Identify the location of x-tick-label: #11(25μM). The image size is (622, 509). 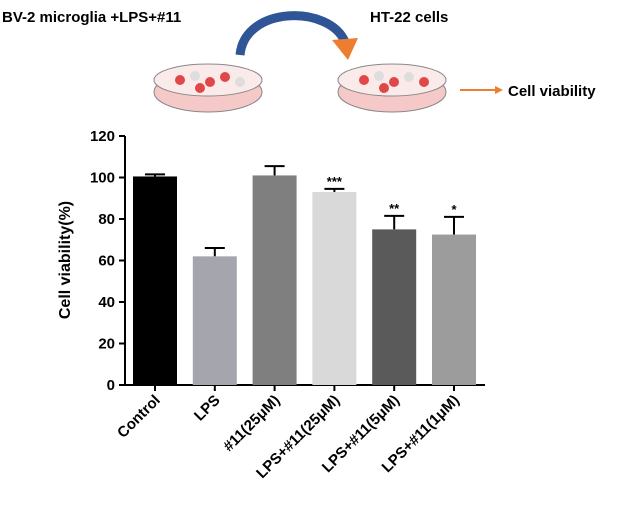
(251, 423).